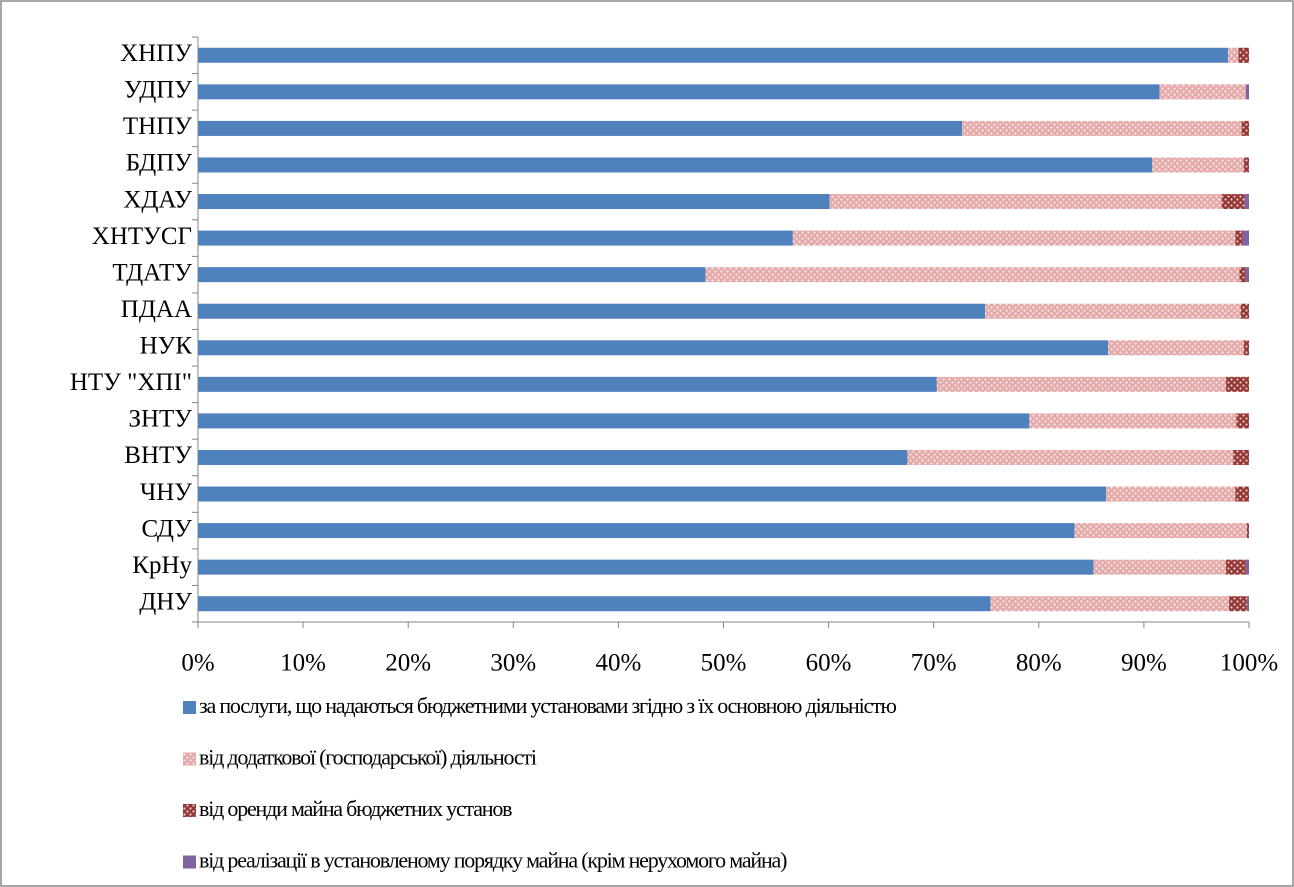 This screenshot has width=1294, height=887. What do you see at coordinates (165, 601) in the screenshot?
I see `y-tick-label: ДНУ` at bounding box center [165, 601].